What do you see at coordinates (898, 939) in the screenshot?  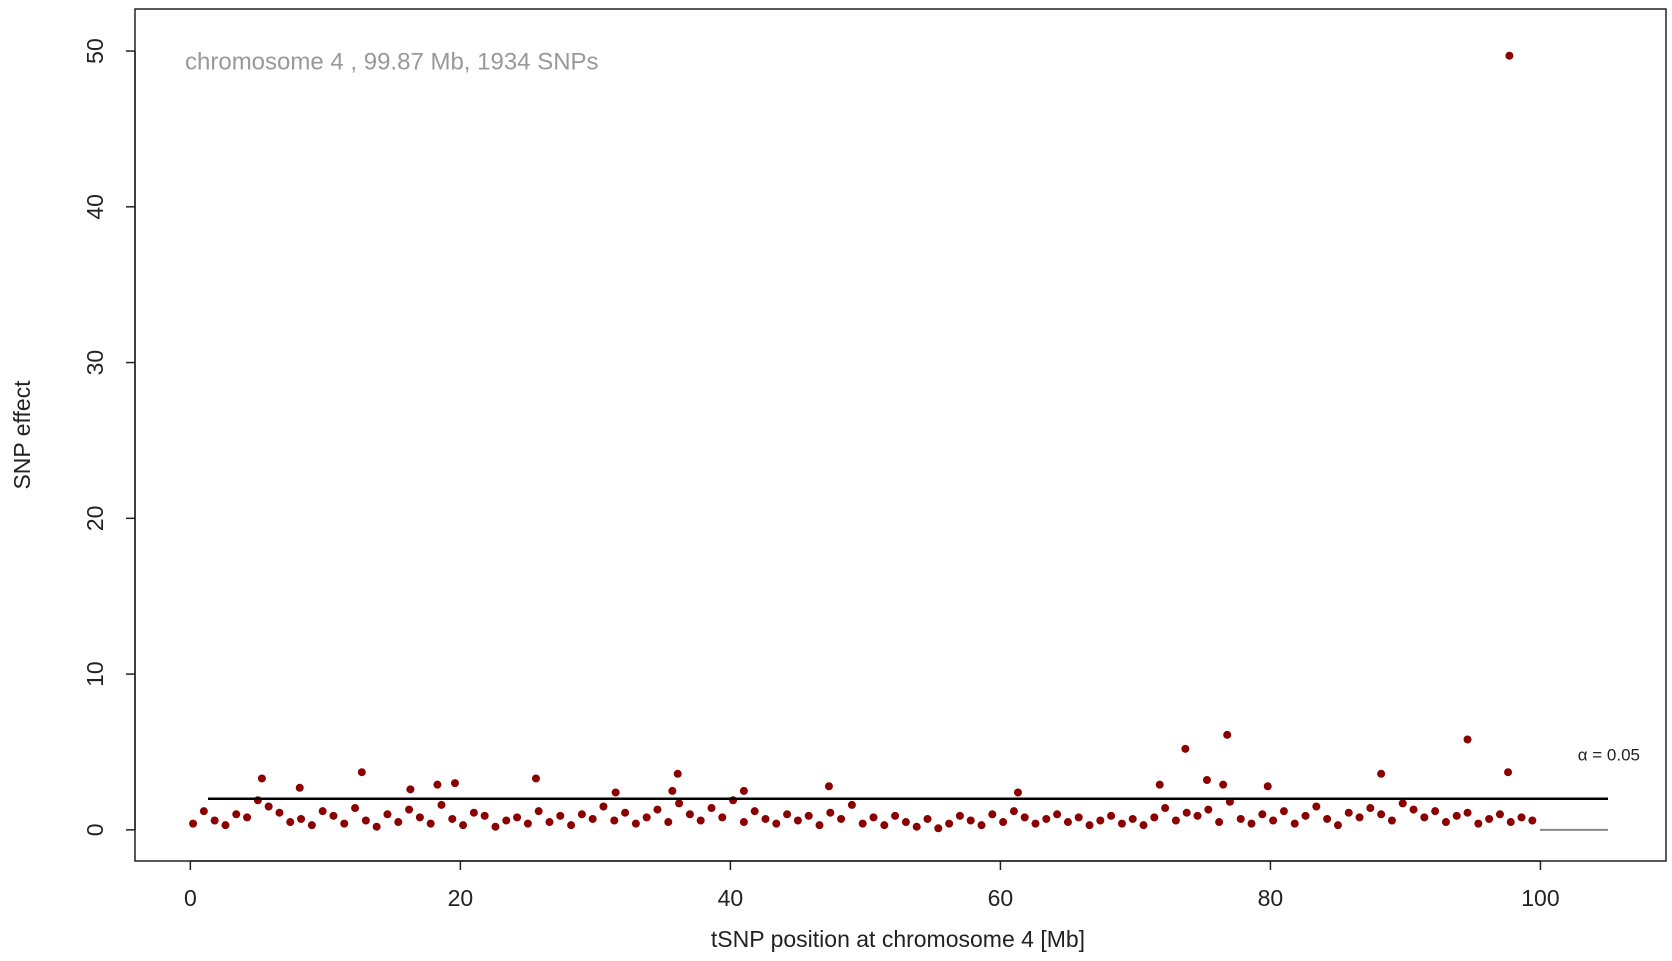 I see `x-axis-label: tSNP position at chromosome 4 [Mb]` at bounding box center [898, 939].